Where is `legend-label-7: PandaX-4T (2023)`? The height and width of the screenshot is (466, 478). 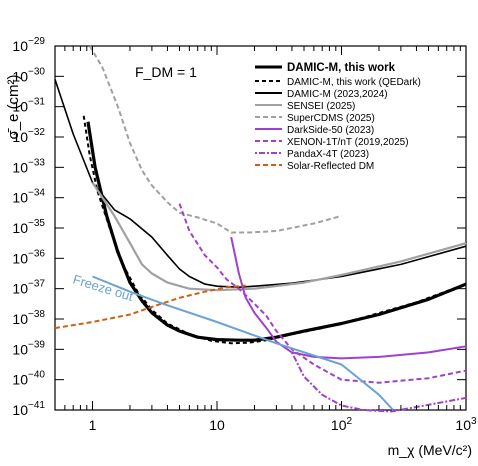
legend-label-7: PandaX-4T (2023) is located at coordinates (328, 154).